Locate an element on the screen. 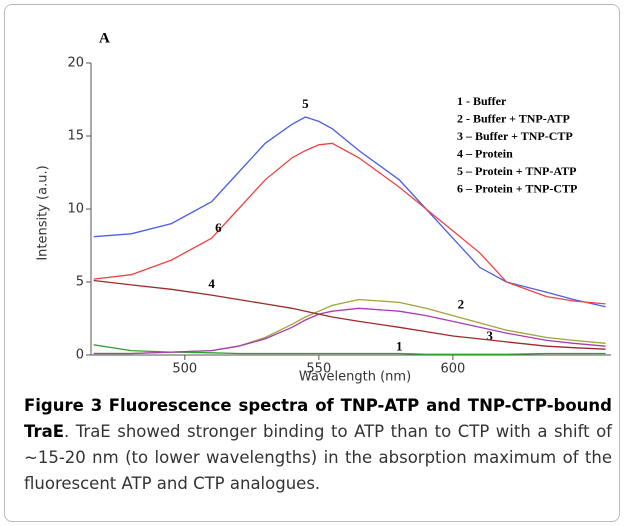 Image resolution: width=625 pixels, height=526 pixels. legend-entry: 3 – Buffer + TNP-CTP is located at coordinates (515, 136).